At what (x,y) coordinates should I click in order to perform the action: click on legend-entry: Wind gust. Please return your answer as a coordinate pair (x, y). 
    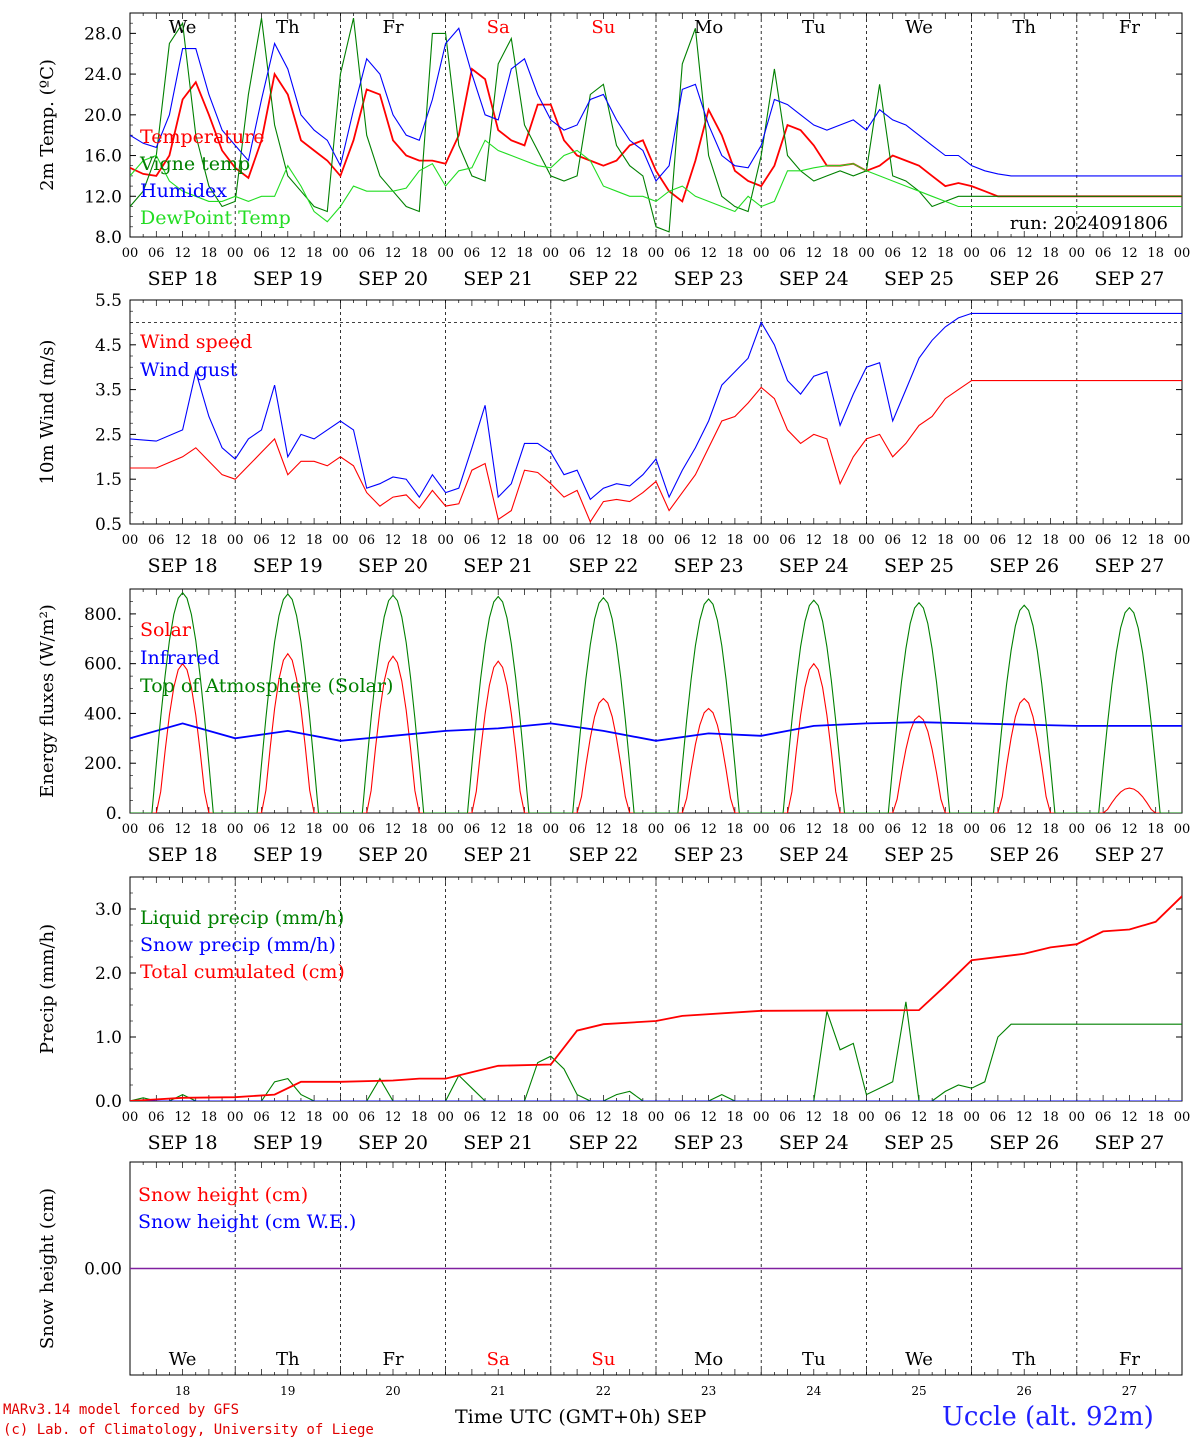
    Looking at the image, I should click on (189, 370).